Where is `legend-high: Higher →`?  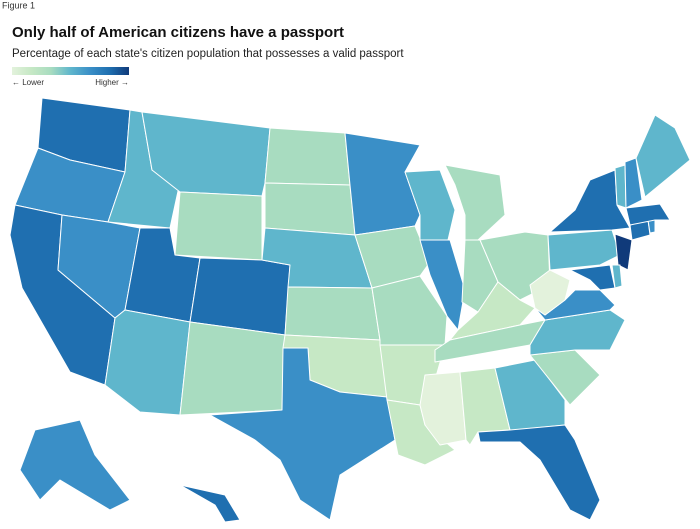
legend-high: Higher → is located at coordinates (112, 82).